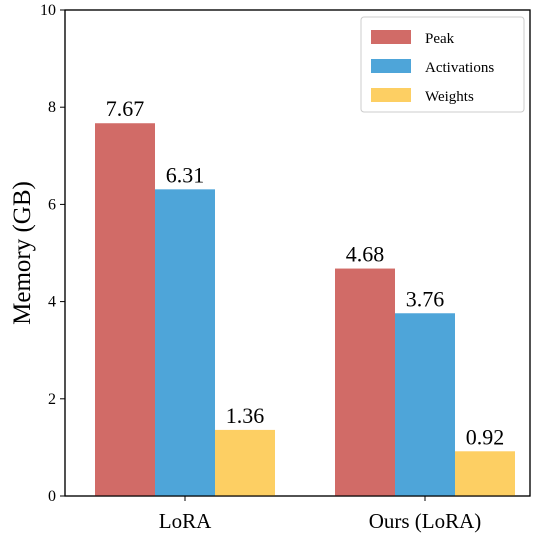 The width and height of the screenshot is (538, 538). I want to click on y-tick-label: 4, so click(52, 302).